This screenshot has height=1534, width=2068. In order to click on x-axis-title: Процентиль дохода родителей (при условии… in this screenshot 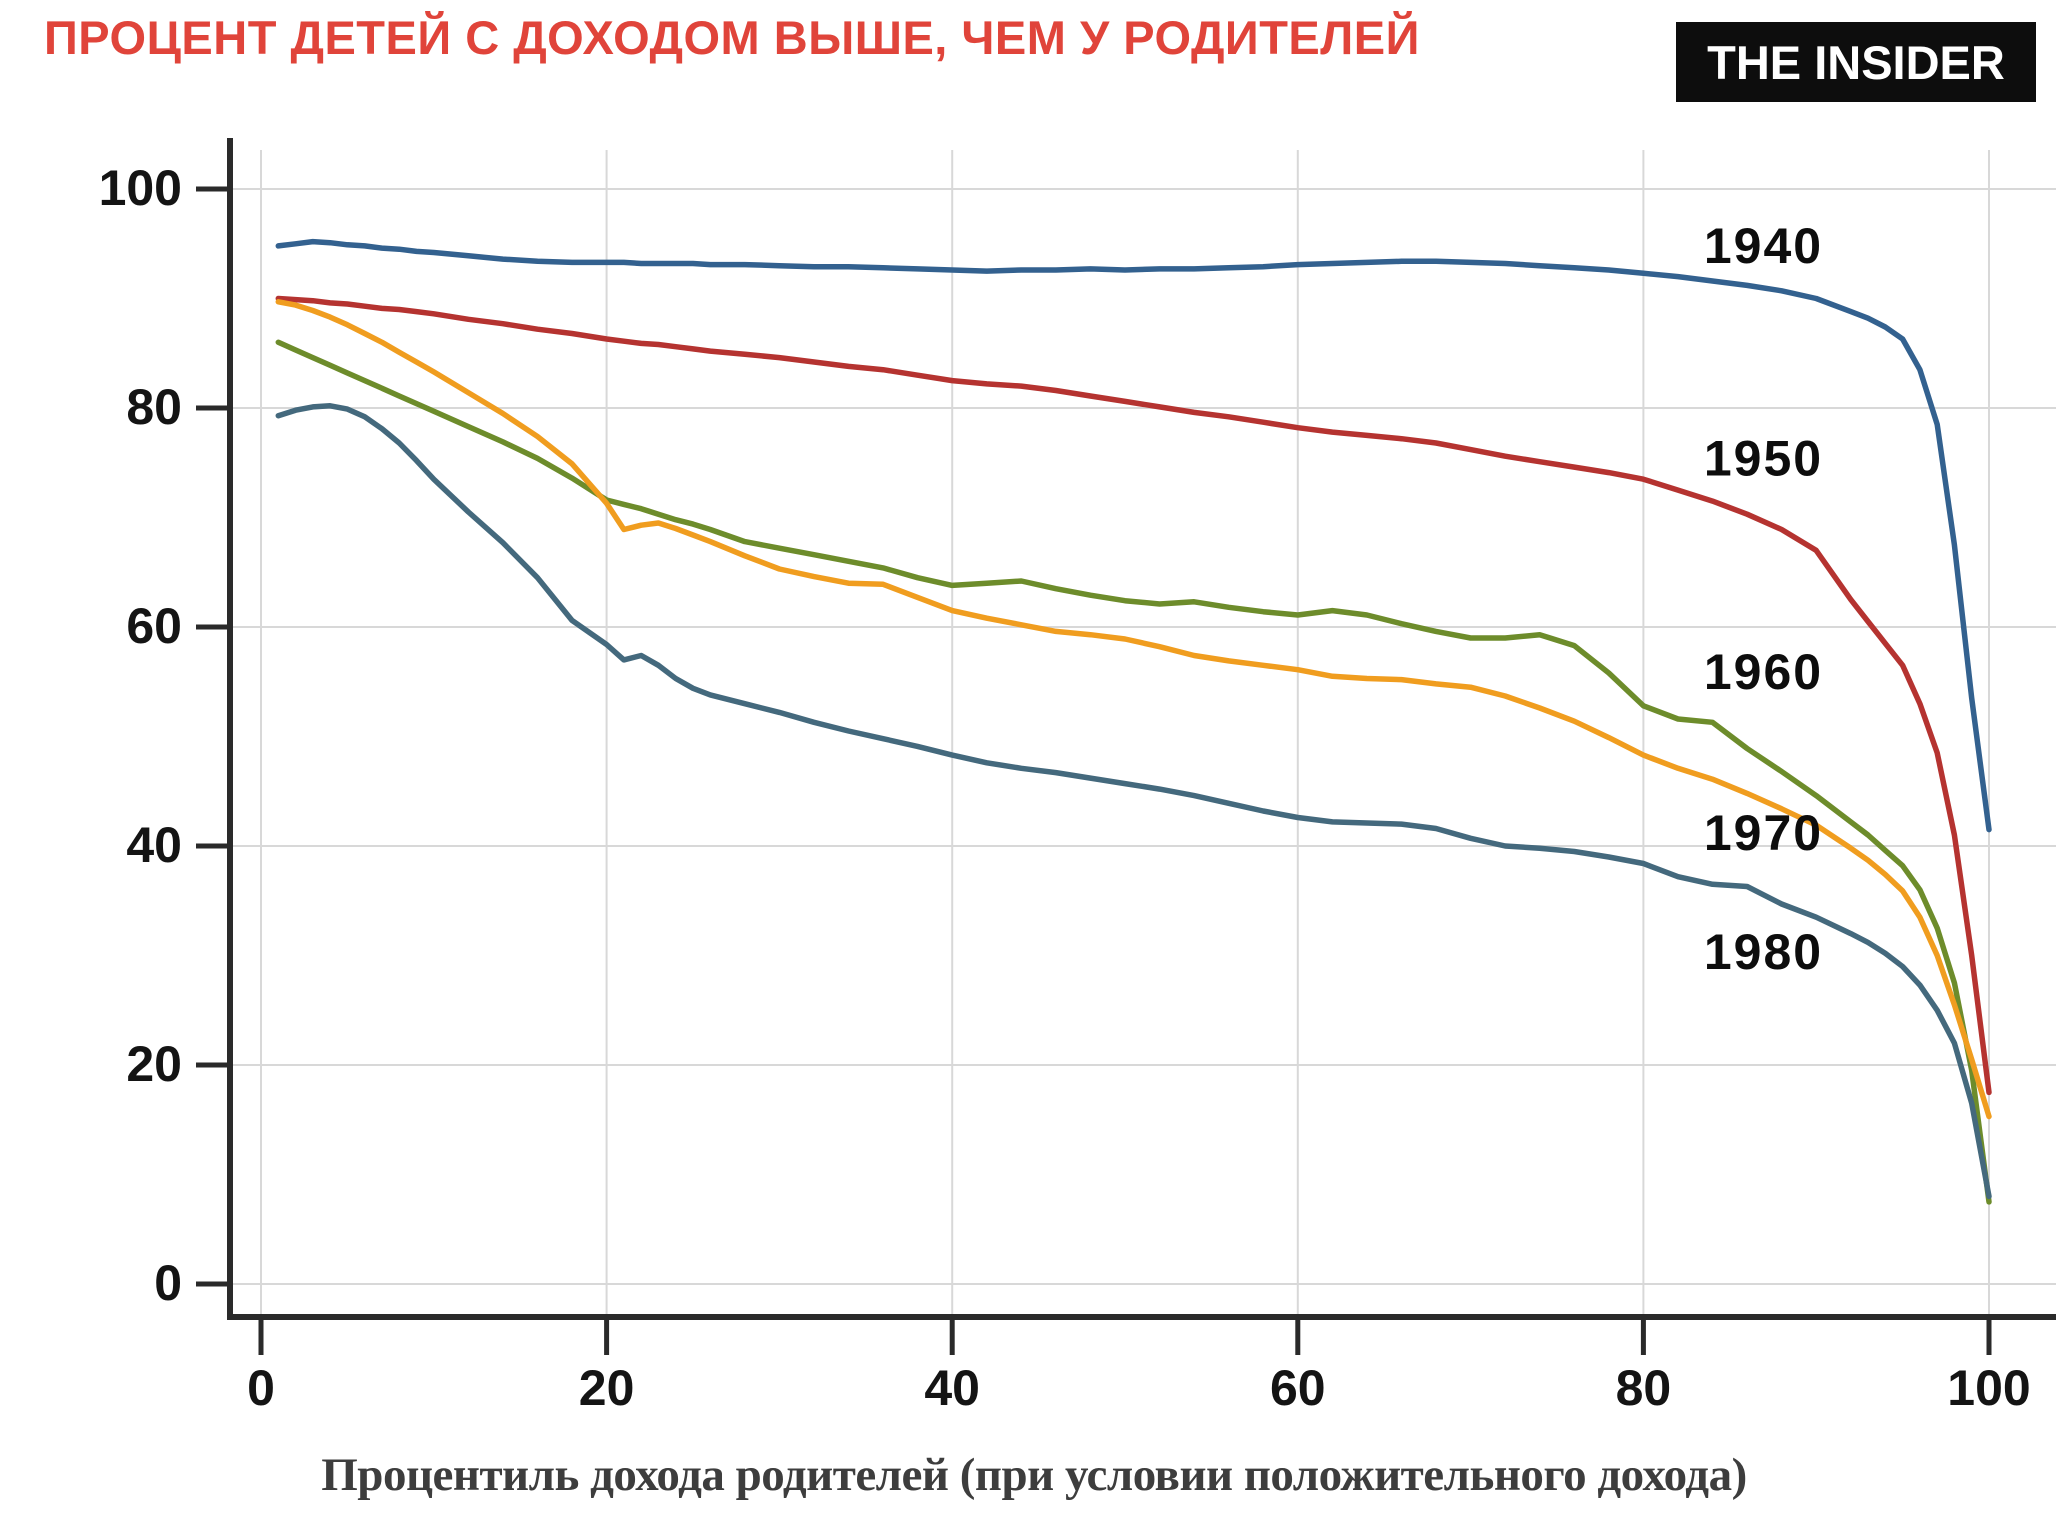, I will do `click(1034, 1475)`.